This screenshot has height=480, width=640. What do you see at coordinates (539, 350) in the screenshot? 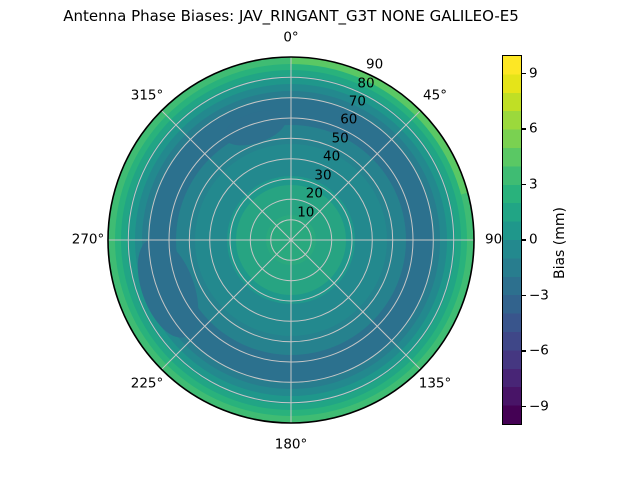
I see `colorbar-ticklabel--6: −6` at bounding box center [539, 350].